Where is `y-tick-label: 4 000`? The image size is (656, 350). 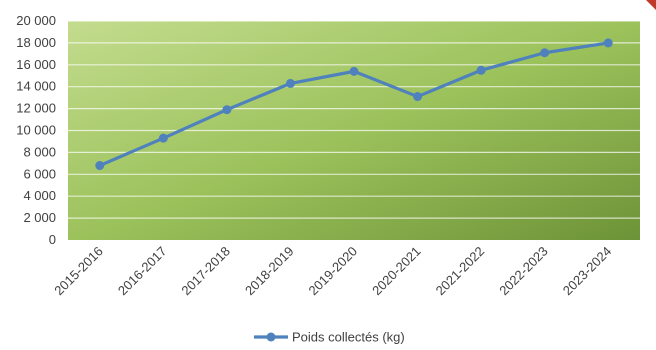 y-tick-label: 4 000 is located at coordinates (39, 195).